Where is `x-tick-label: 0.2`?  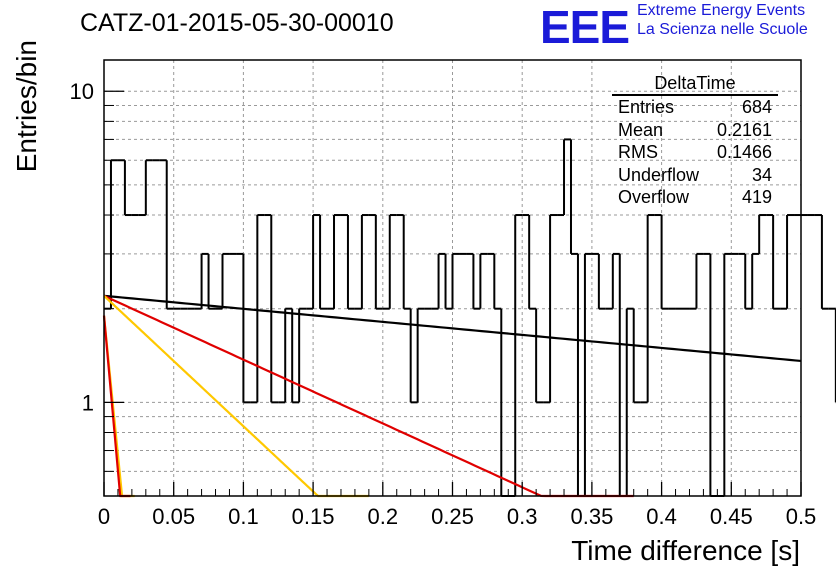 x-tick-label: 0.2 is located at coordinates (383, 516).